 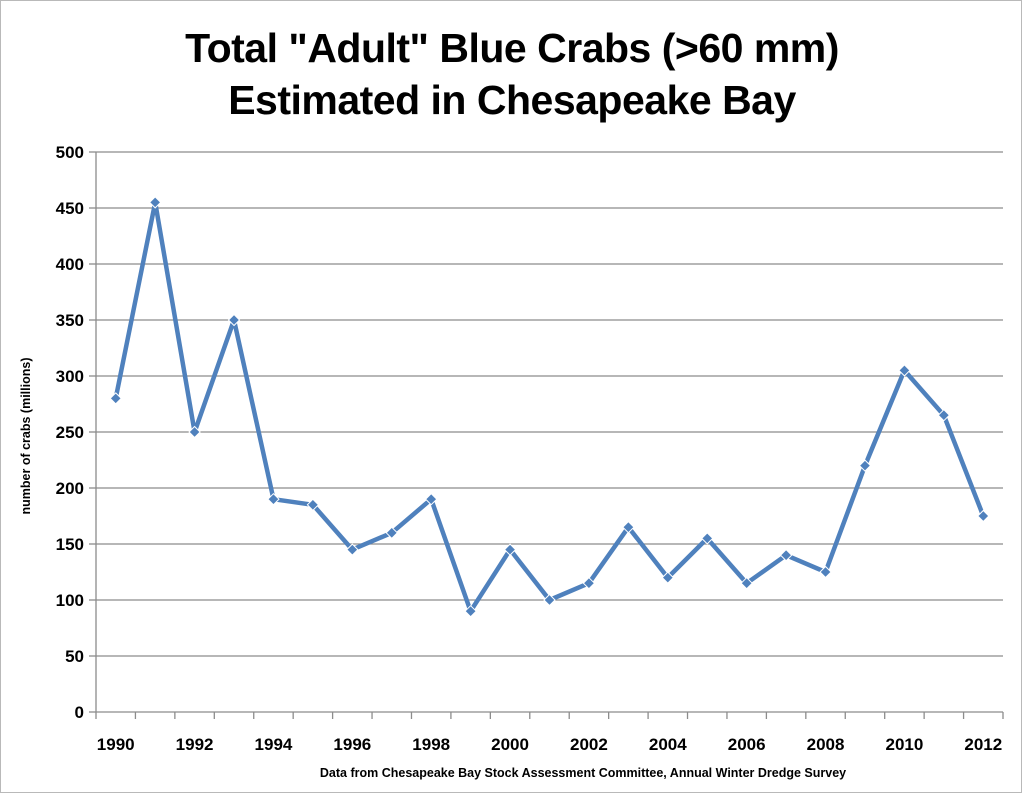 What do you see at coordinates (195, 744) in the screenshot?
I see `x-tick-label: 1992` at bounding box center [195, 744].